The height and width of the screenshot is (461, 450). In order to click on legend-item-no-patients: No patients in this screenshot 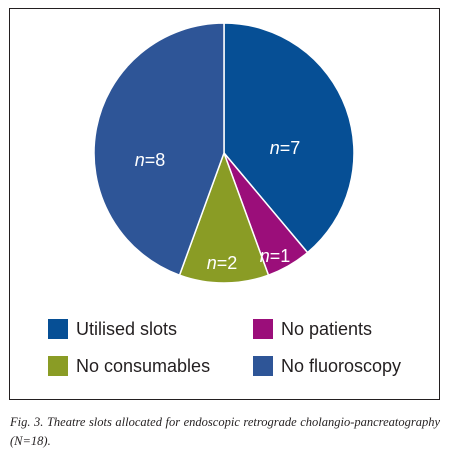, I will do `click(312, 329)`.